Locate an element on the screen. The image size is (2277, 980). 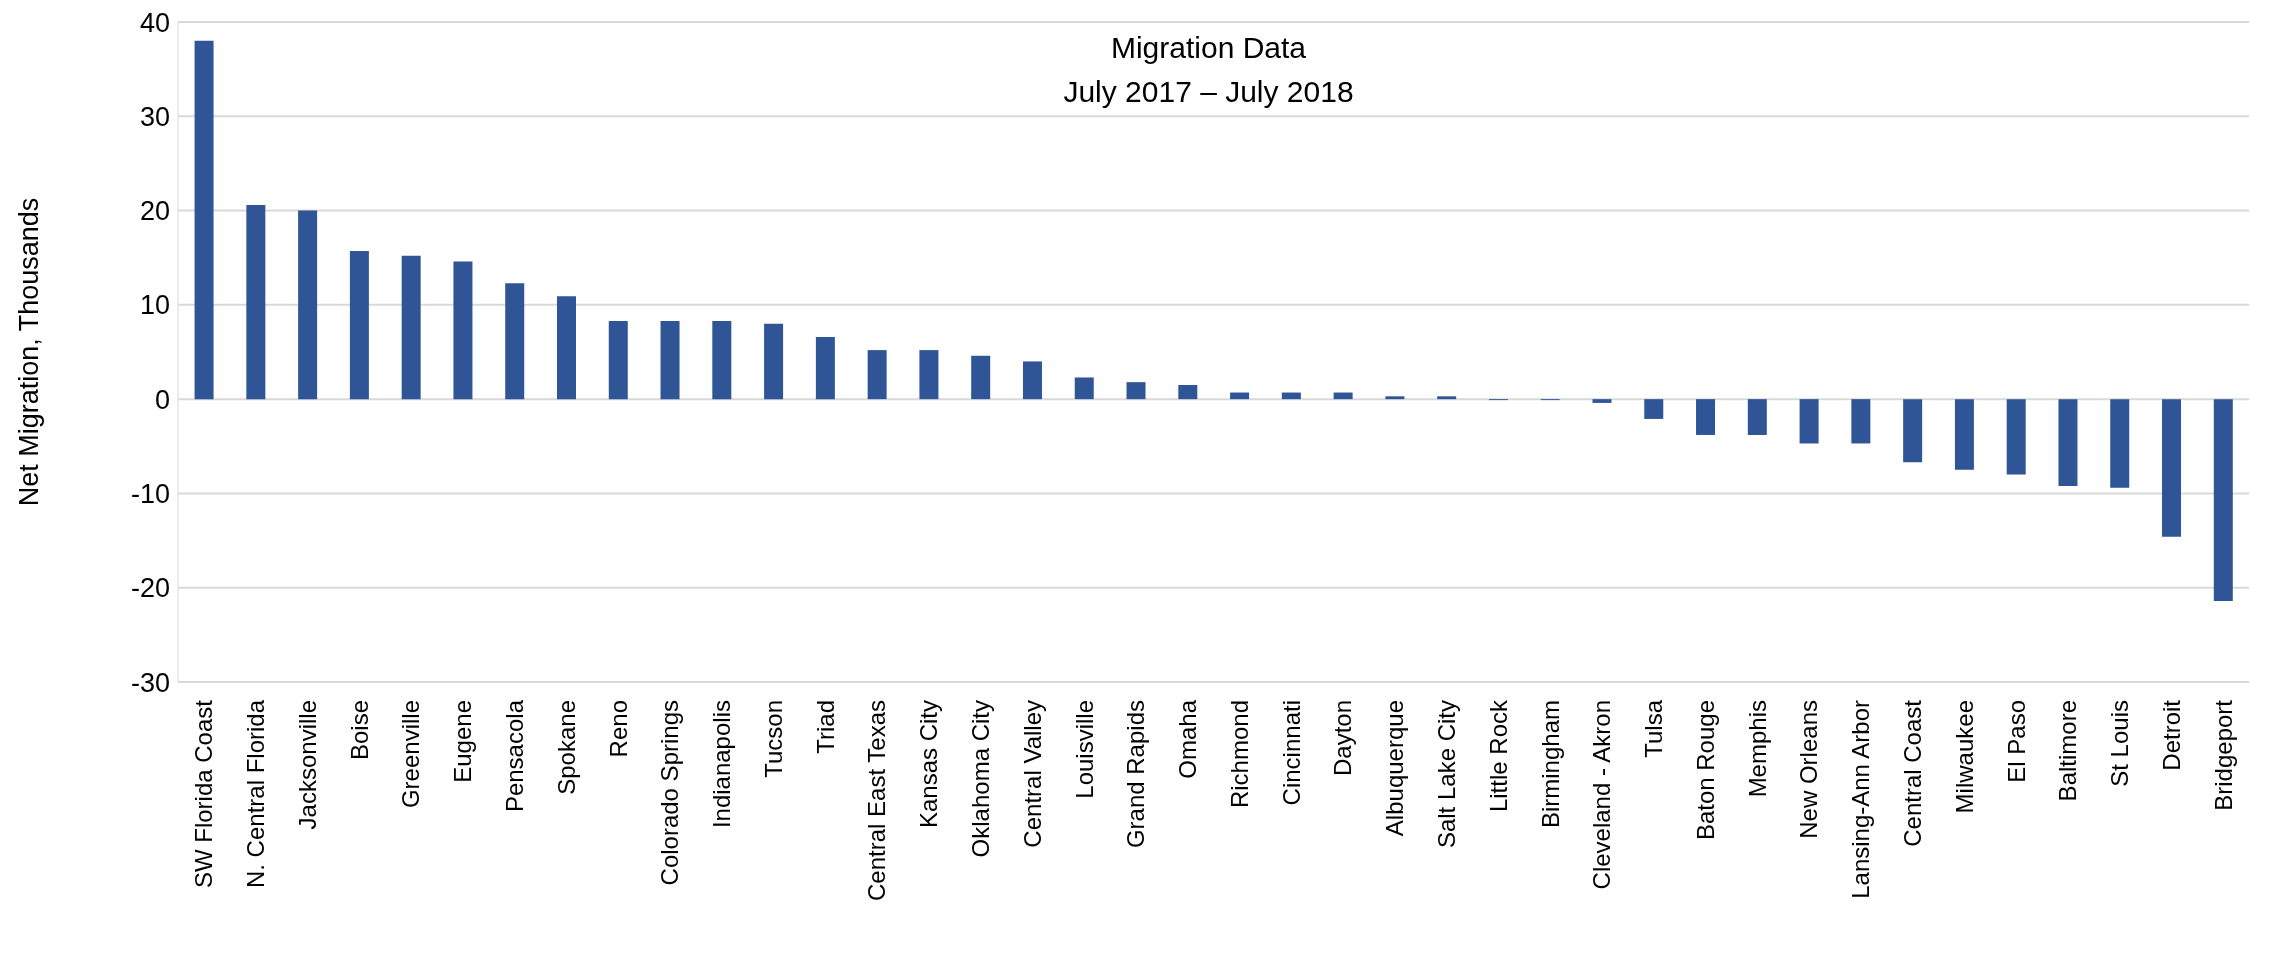
x-tick-label: El Paso is located at coordinates (2016, 741).